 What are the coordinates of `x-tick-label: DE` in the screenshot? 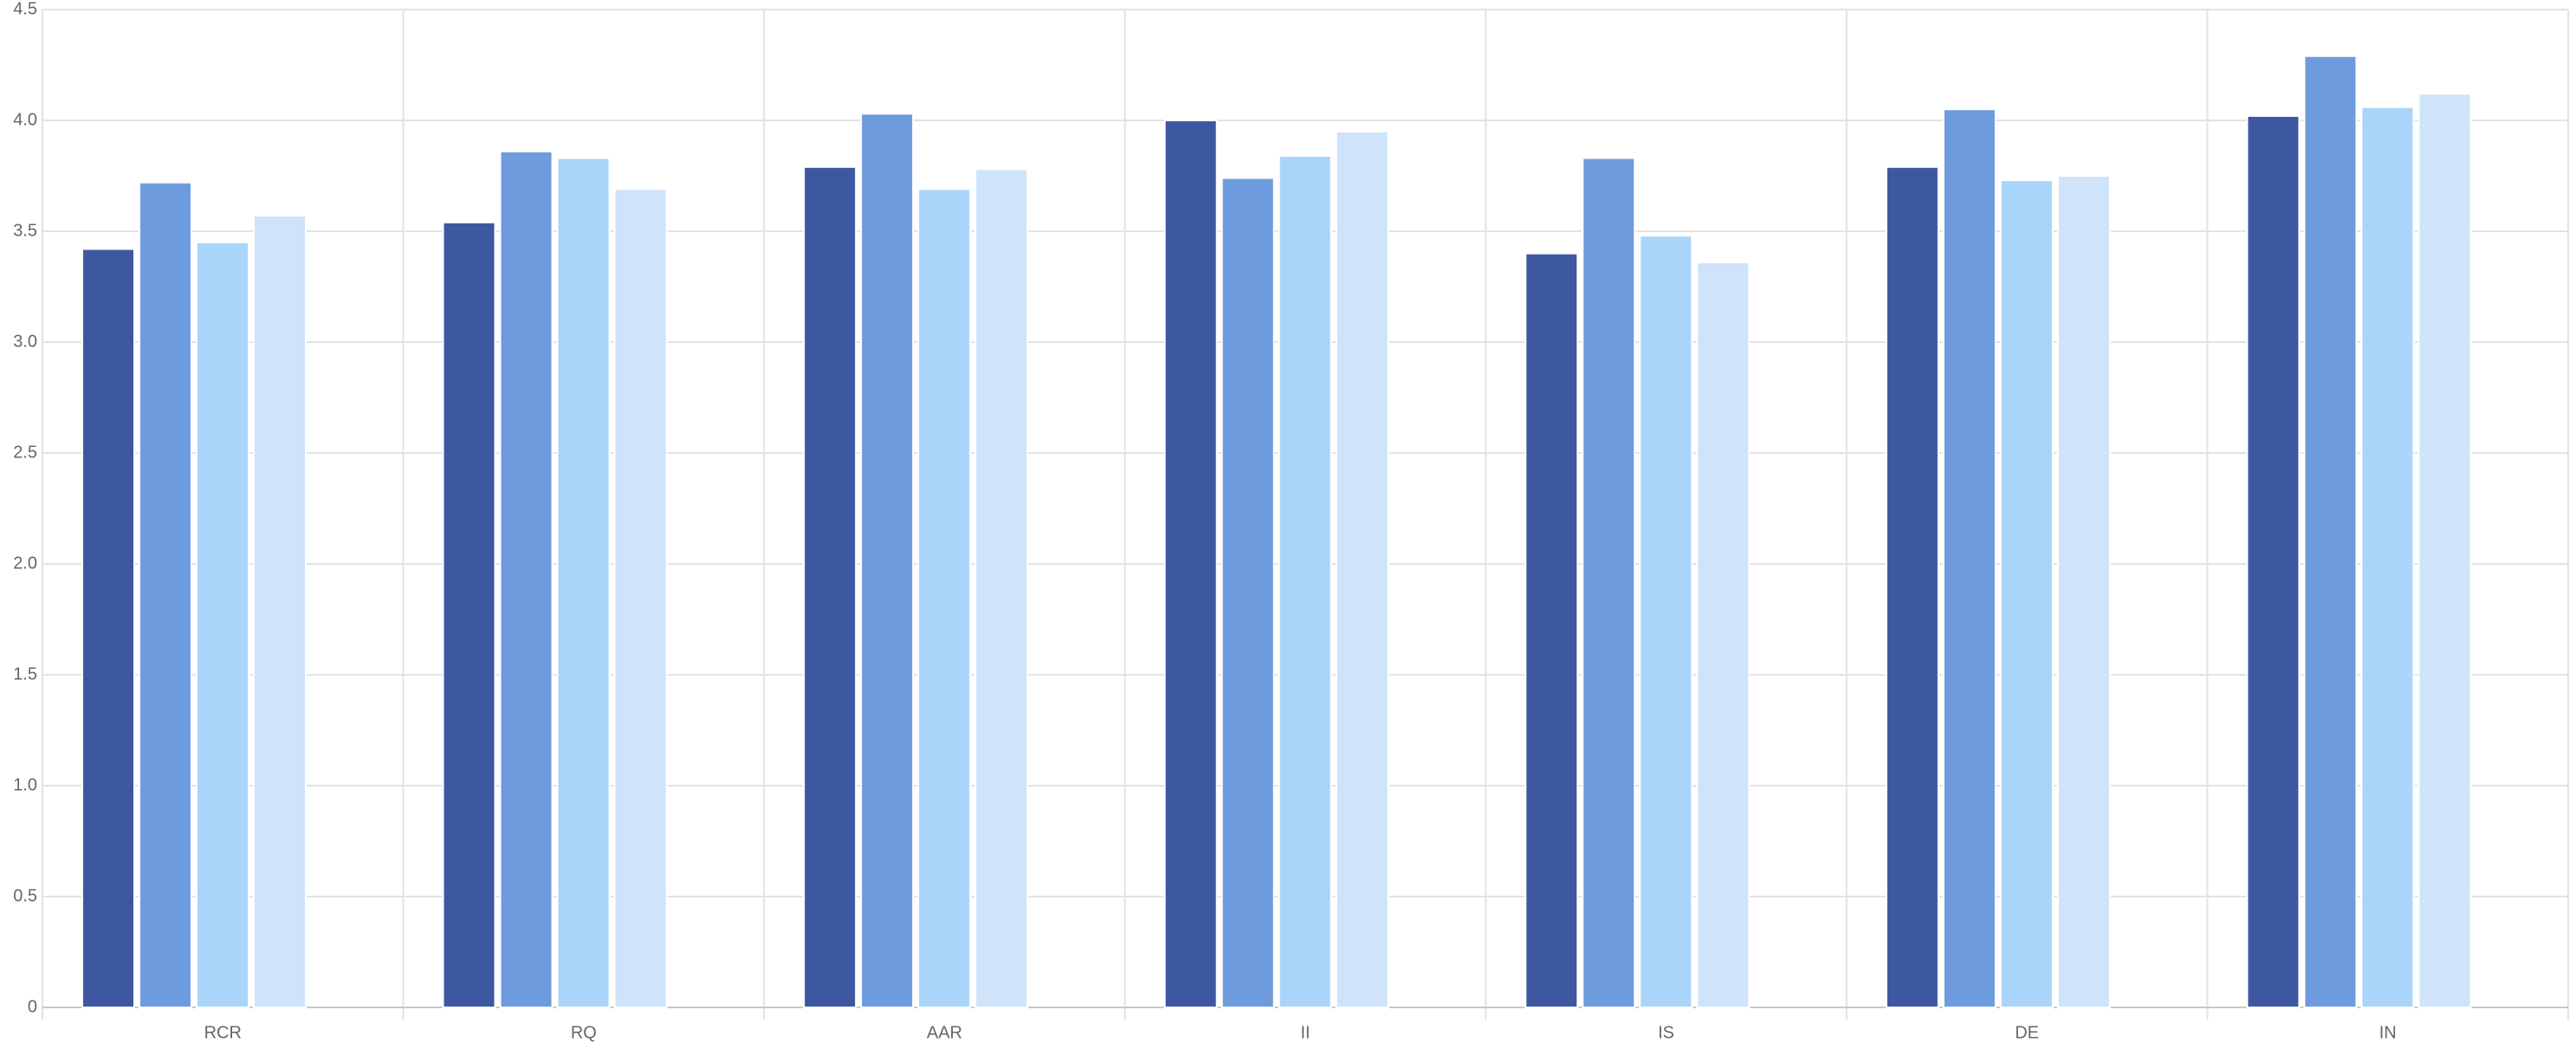 It's located at (2027, 1032).